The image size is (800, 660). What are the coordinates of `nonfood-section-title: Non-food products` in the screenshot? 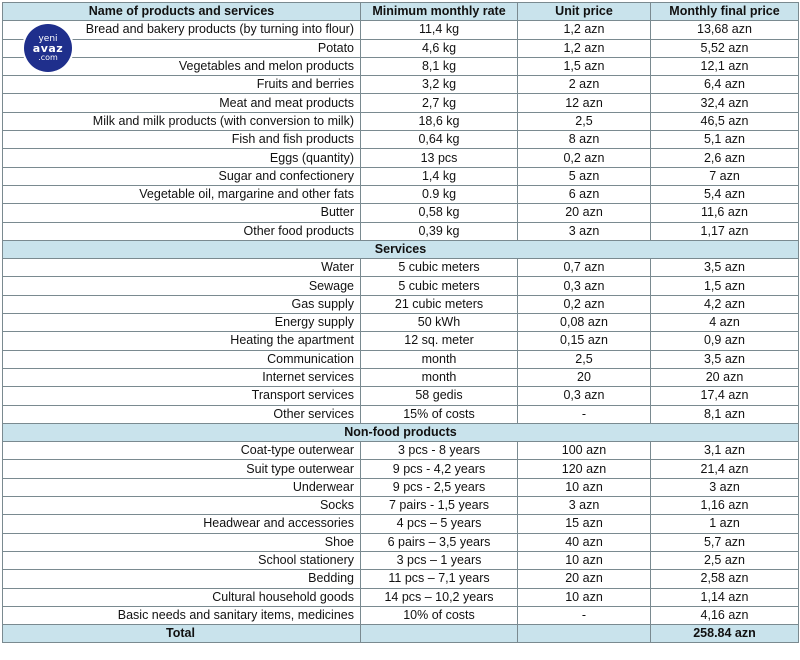 It's located at (400, 432).